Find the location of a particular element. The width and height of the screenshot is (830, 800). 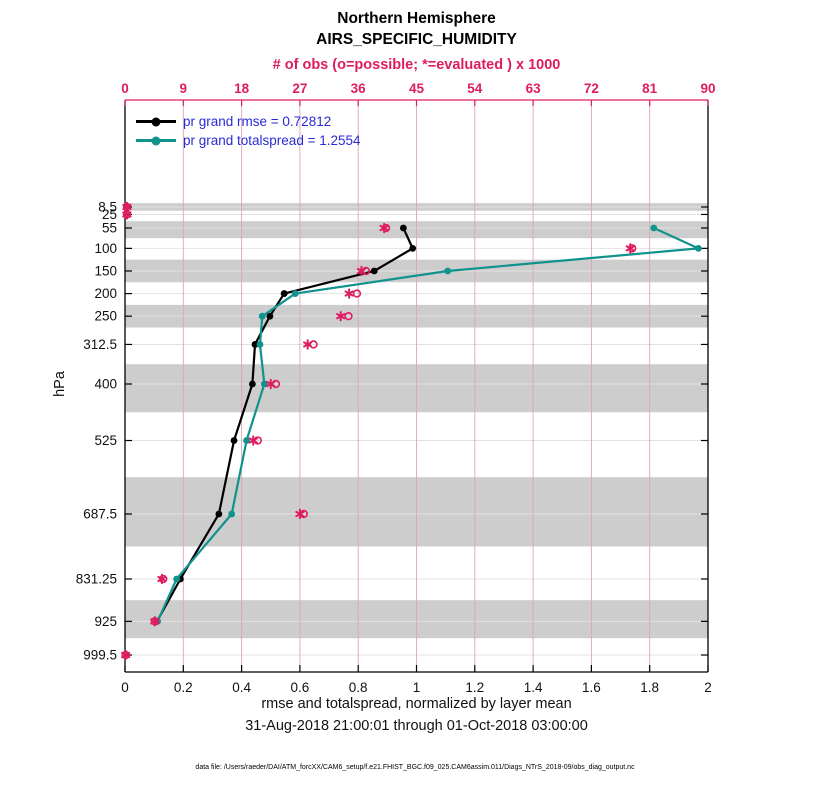

svg-text: 63 is located at coordinates (534, 88).